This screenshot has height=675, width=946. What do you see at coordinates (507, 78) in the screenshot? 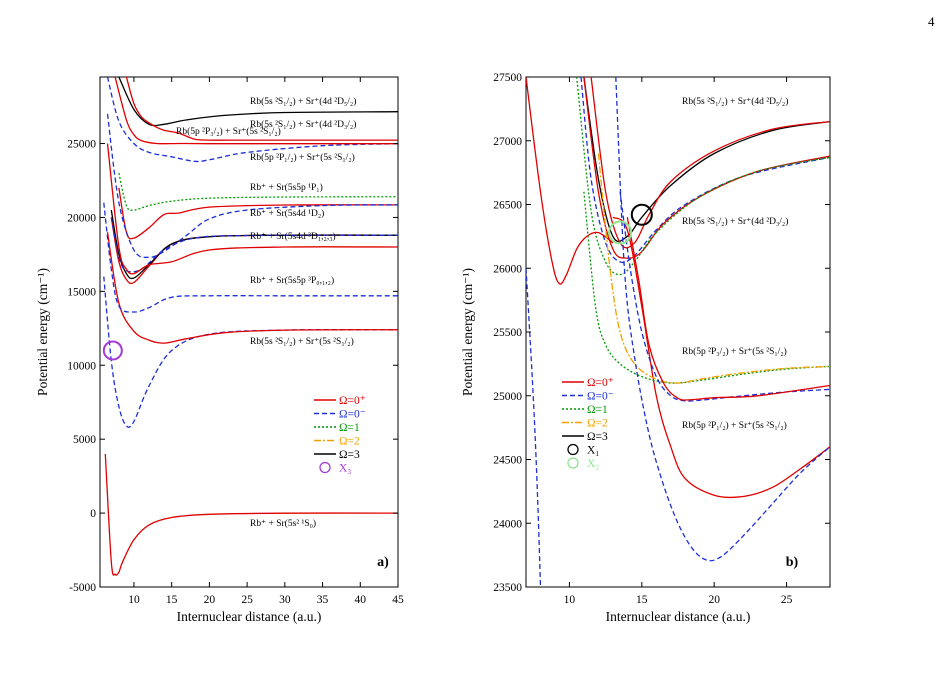
I see `y-tick-label: 27500` at bounding box center [507, 78].